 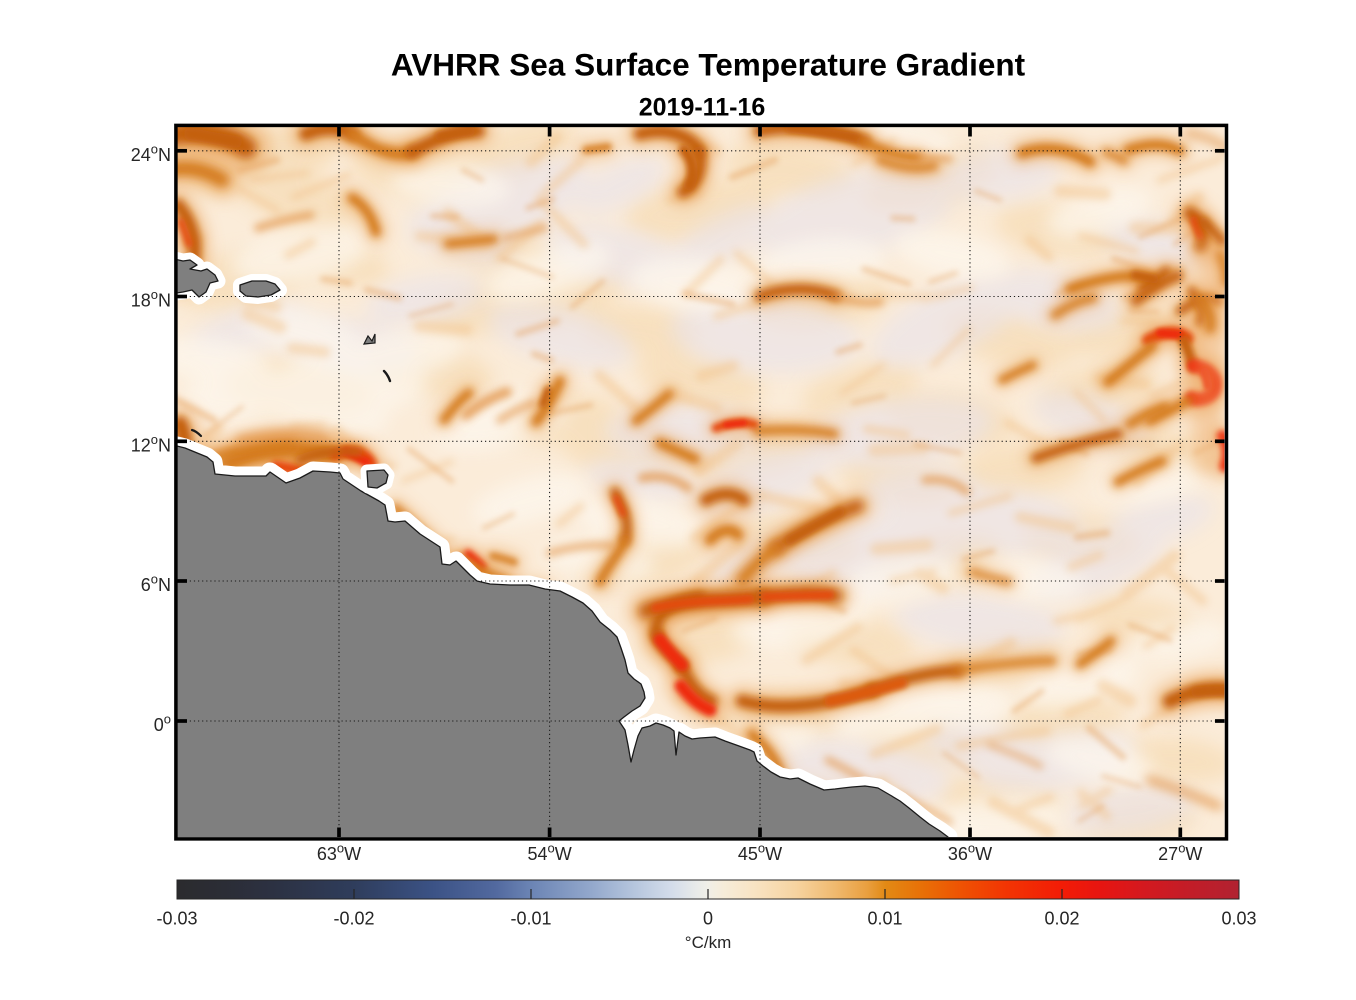 What do you see at coordinates (156, 584) in the screenshot?
I see `svg-text: 6oN` at bounding box center [156, 584].